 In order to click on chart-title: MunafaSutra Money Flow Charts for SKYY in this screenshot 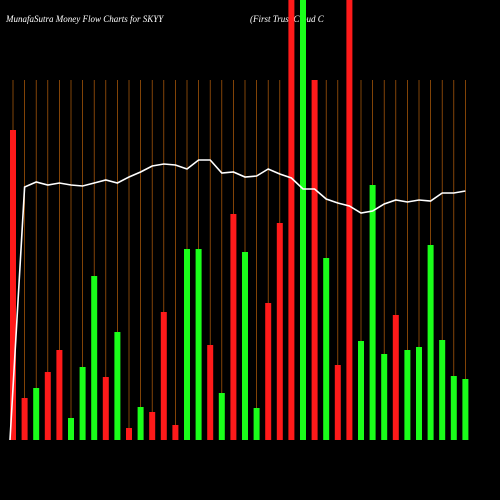, I will do `click(84, 19)`.